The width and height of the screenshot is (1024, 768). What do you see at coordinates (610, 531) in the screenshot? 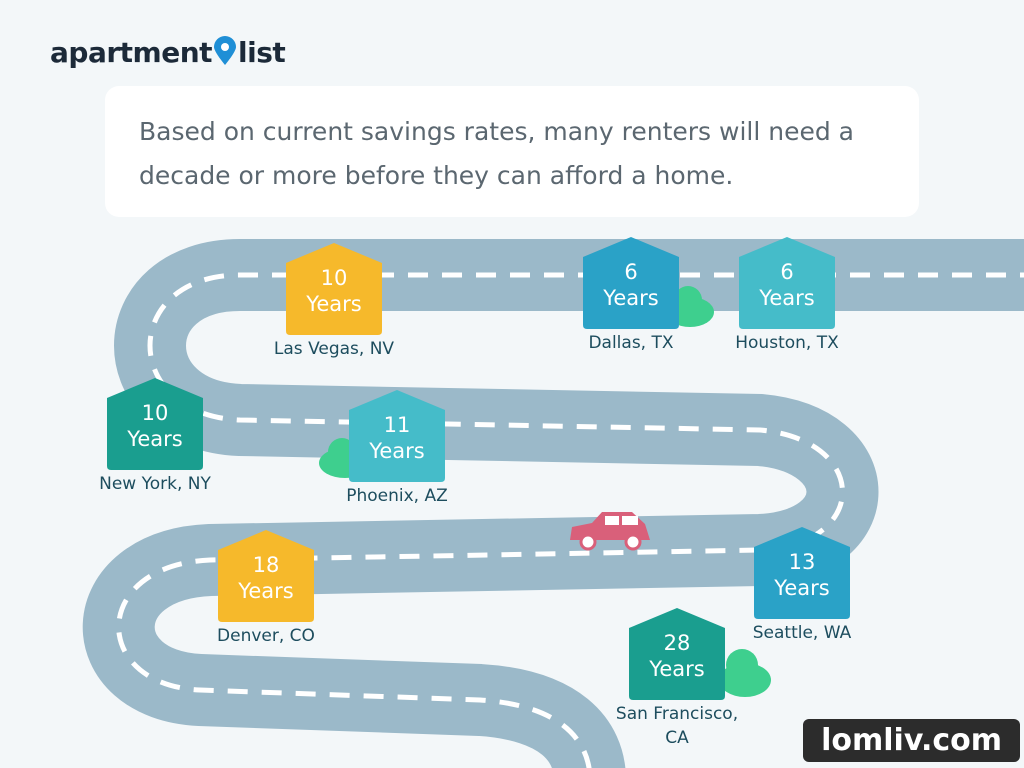
I see `car` at bounding box center [610, 531].